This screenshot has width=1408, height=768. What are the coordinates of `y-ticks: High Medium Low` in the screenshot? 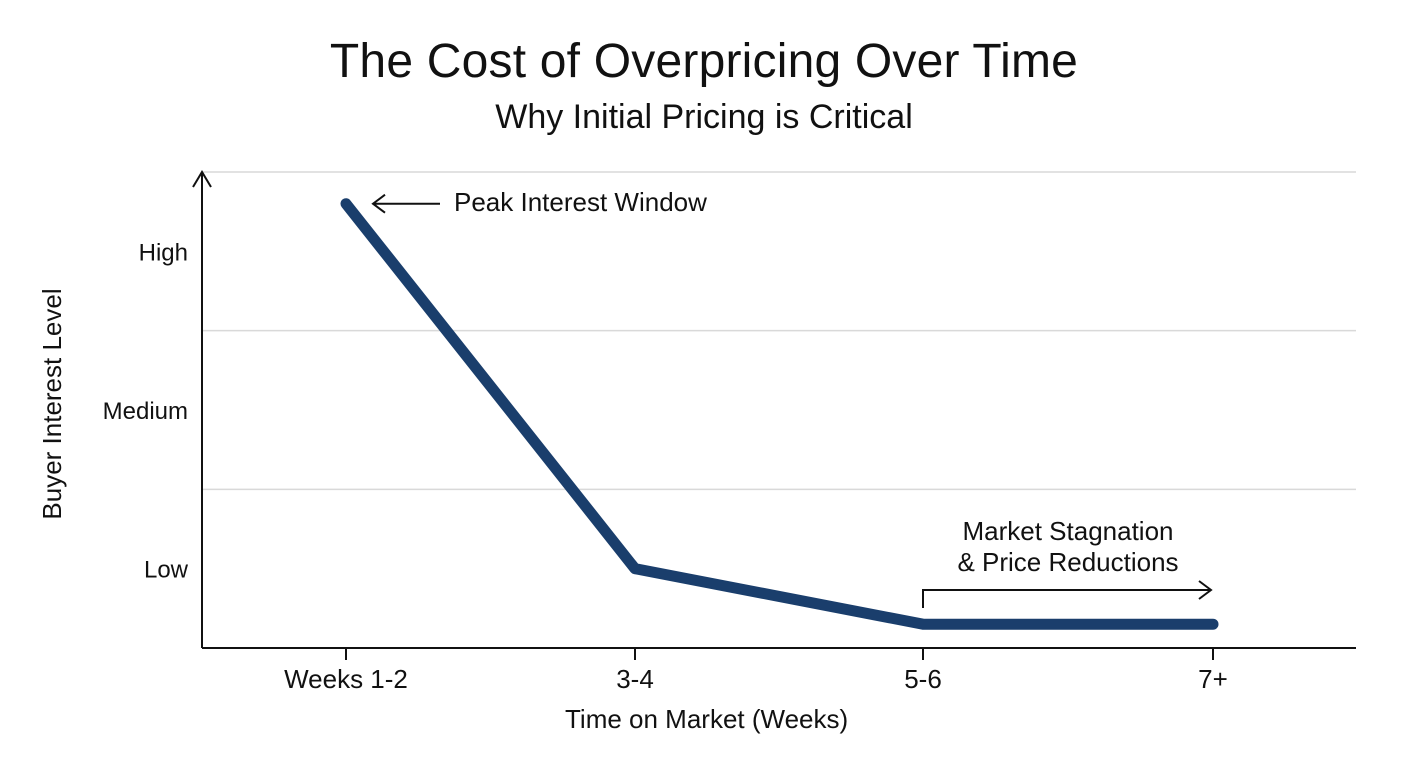 It's located at (146, 411).